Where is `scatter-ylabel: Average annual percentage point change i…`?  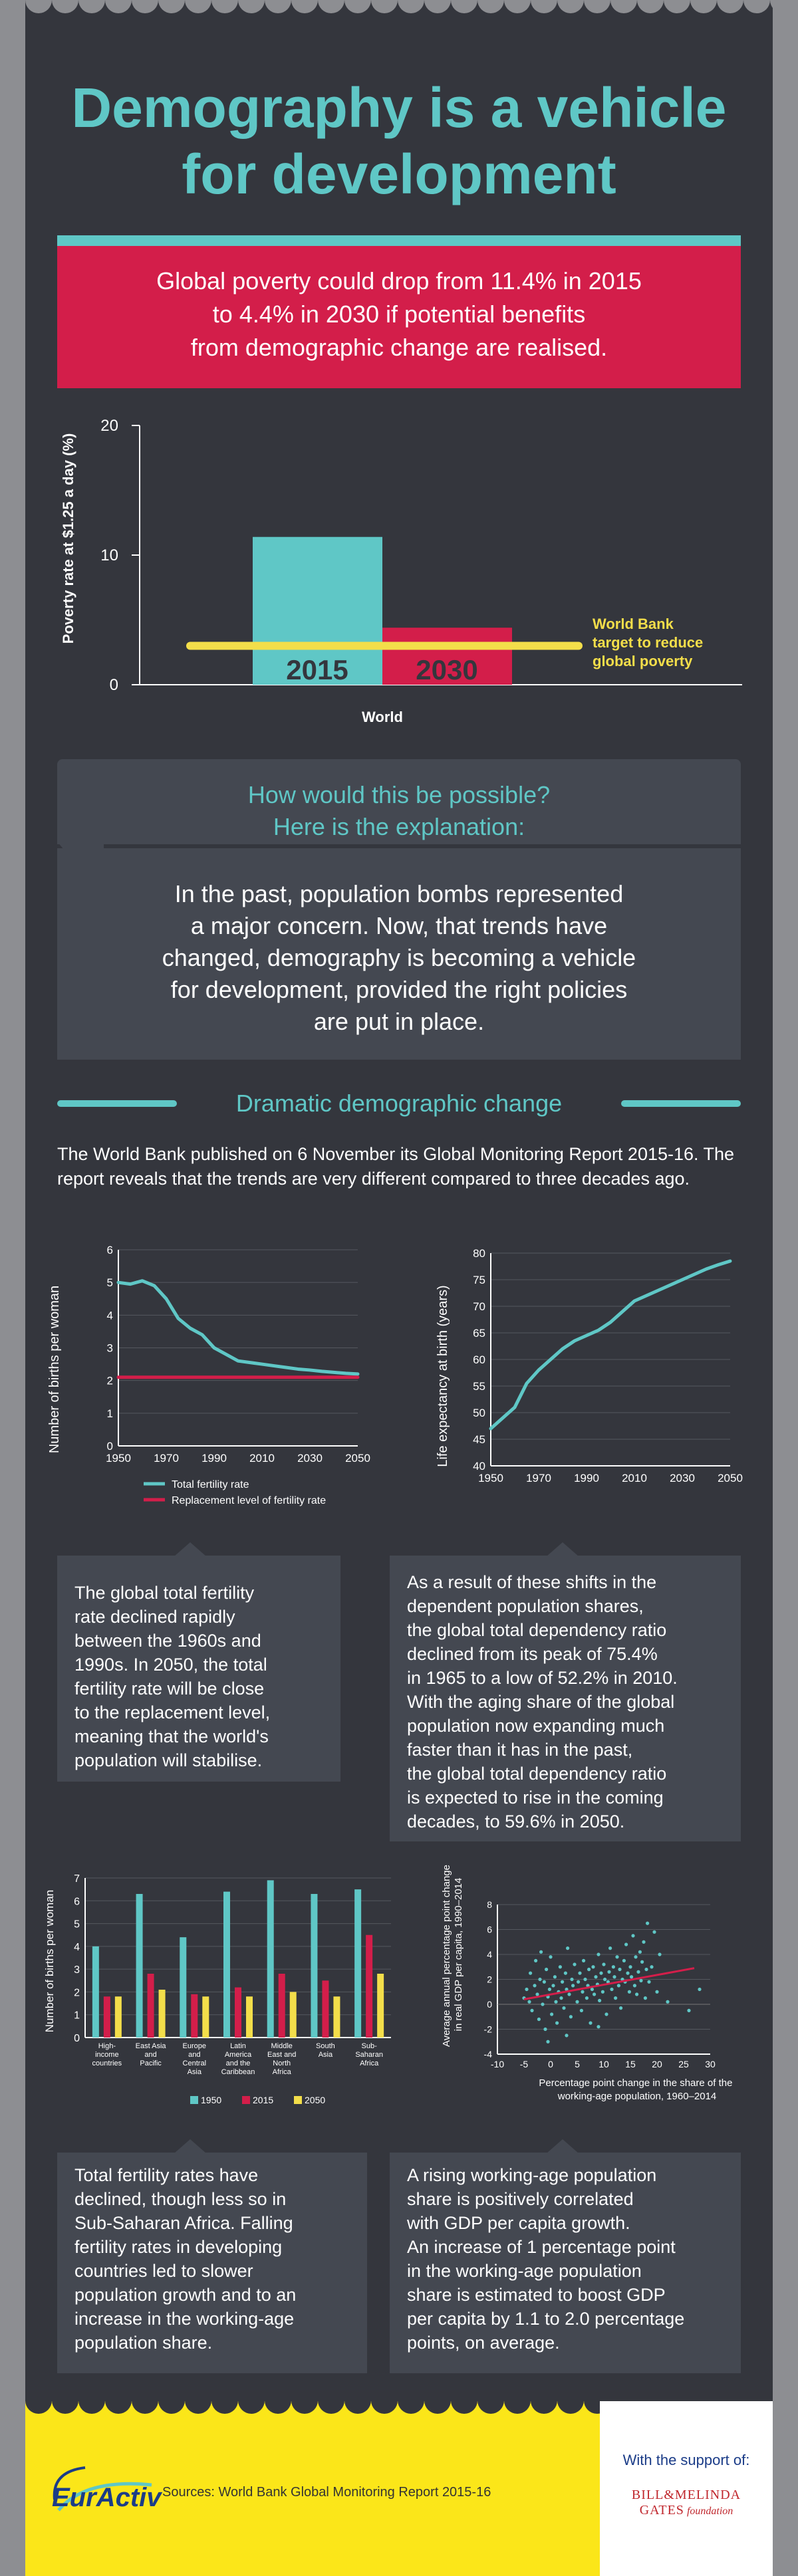 scatter-ylabel: Average annual percentage point change i… is located at coordinates (452, 1954).